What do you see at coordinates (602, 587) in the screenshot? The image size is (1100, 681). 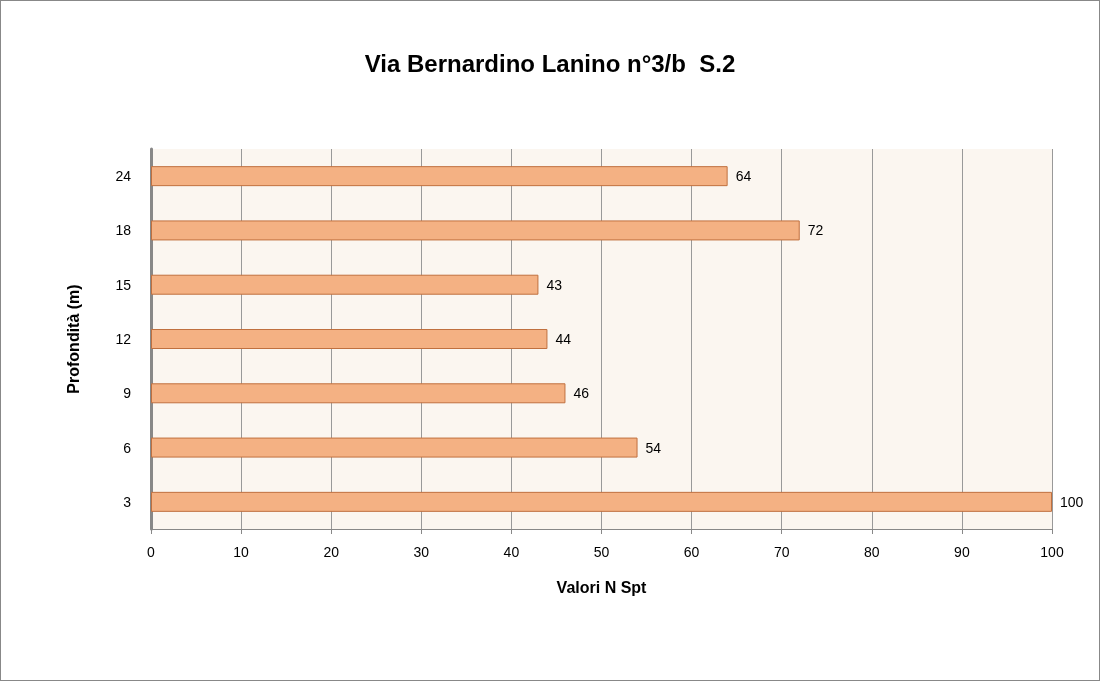 I see `x-axis-title: Valori N Spt` at bounding box center [602, 587].